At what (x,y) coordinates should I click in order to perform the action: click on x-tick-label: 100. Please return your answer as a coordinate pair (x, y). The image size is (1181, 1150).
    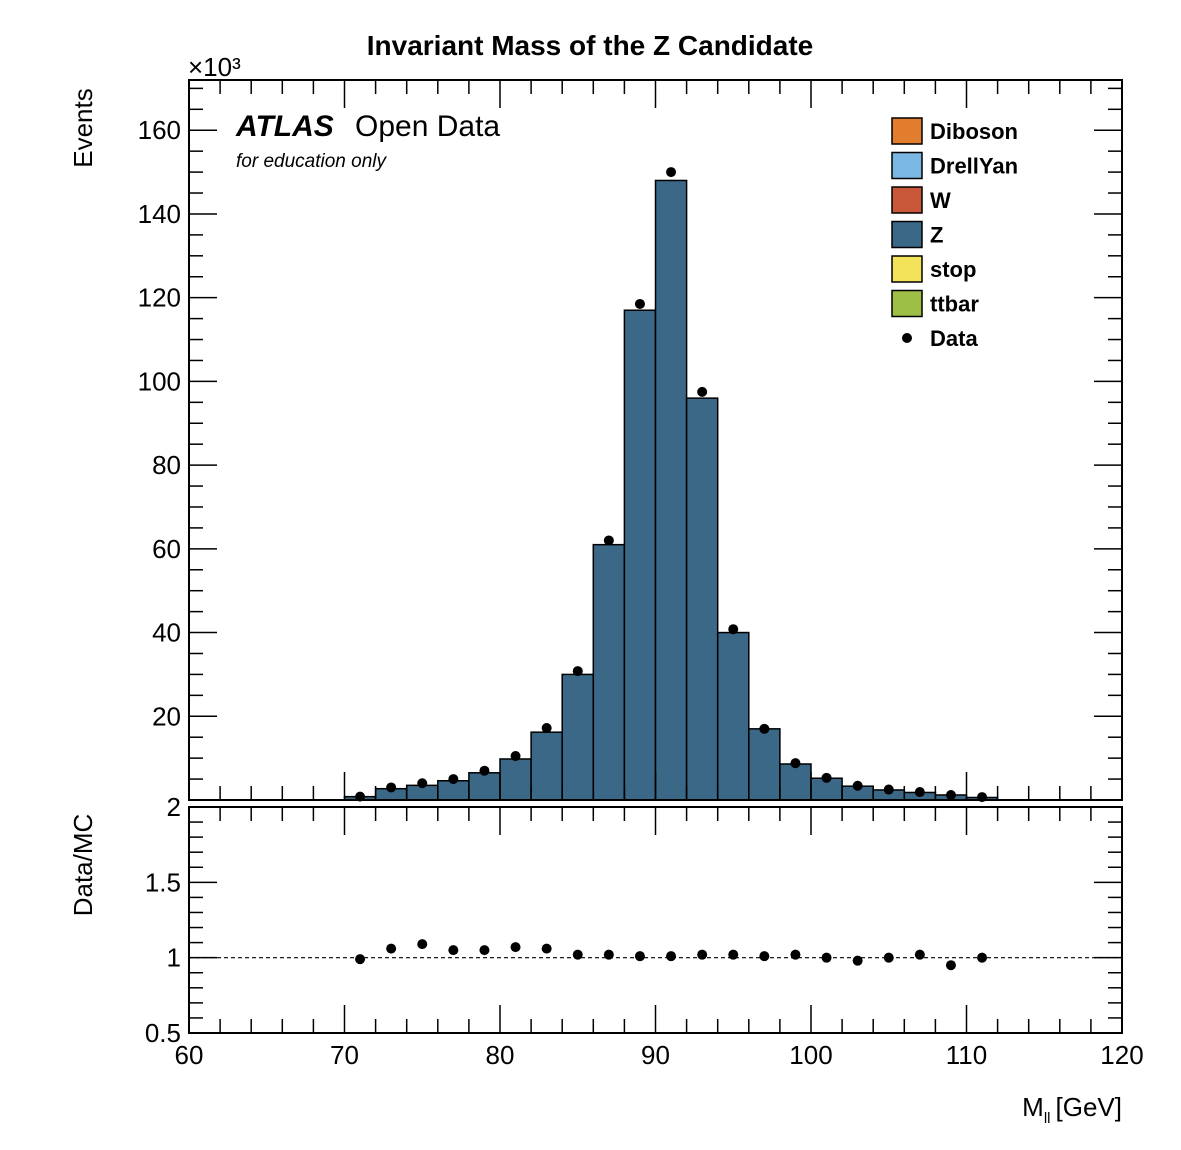
    Looking at the image, I should click on (810, 1055).